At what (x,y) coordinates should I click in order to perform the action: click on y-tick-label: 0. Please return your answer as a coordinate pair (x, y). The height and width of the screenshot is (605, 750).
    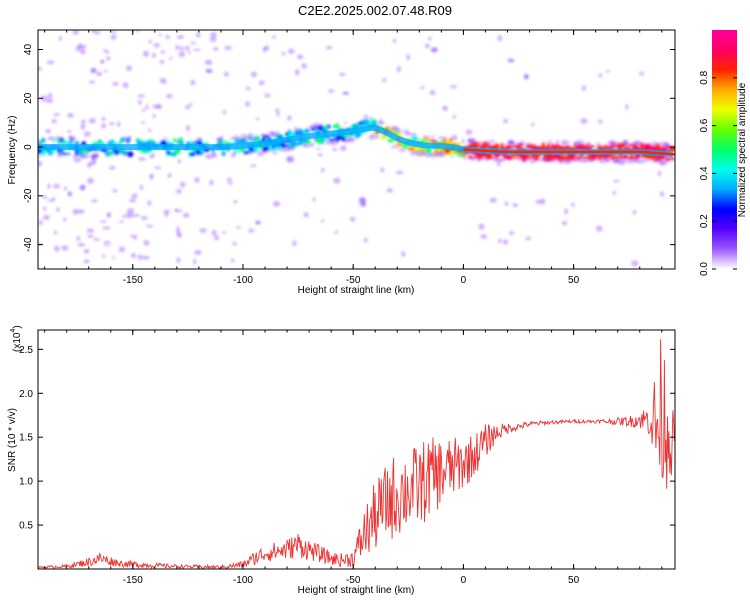
    Looking at the image, I should click on (28, 147).